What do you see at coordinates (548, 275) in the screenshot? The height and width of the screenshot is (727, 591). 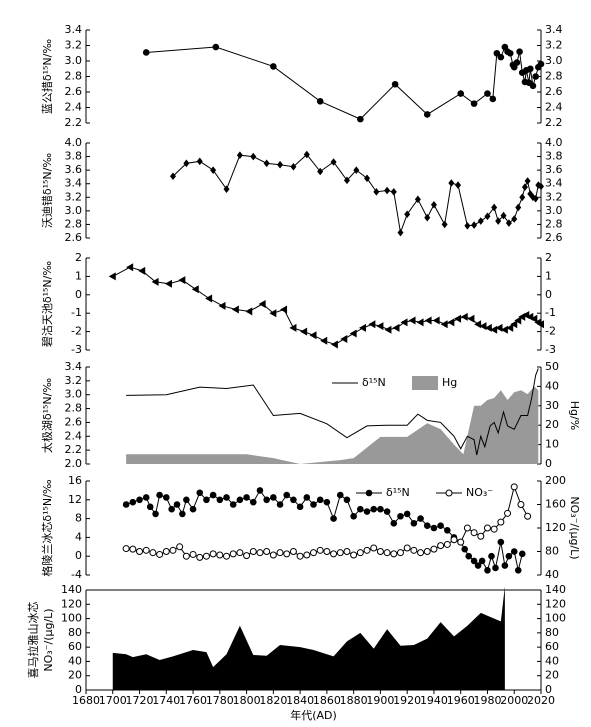 I see `y2-tick-label: 1` at bounding box center [548, 275].